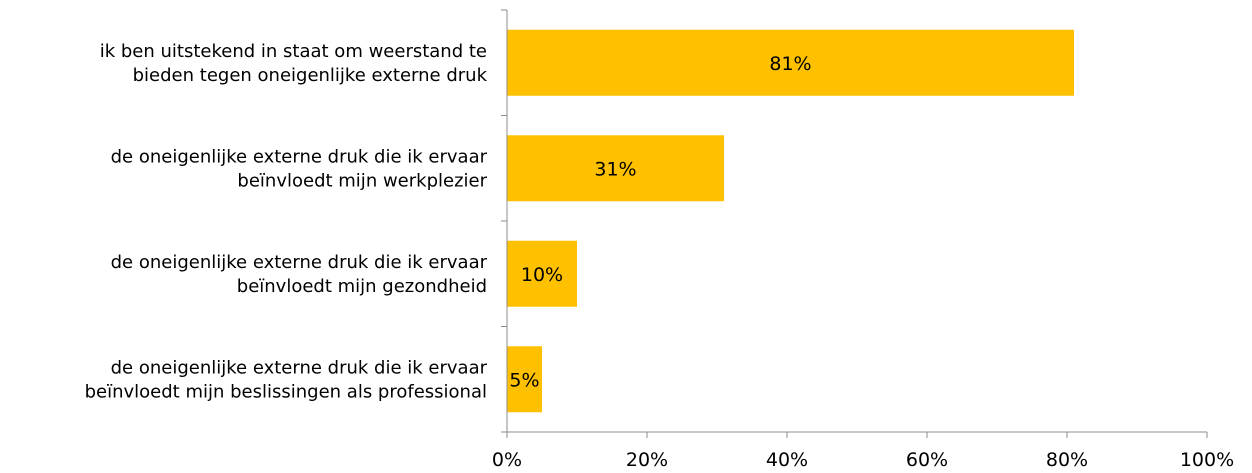 Image resolution: width=1252 pixels, height=473 pixels. I want to click on tick-labels-group: 0% 20% 40% 60% 80% 100%, so click(863, 460).